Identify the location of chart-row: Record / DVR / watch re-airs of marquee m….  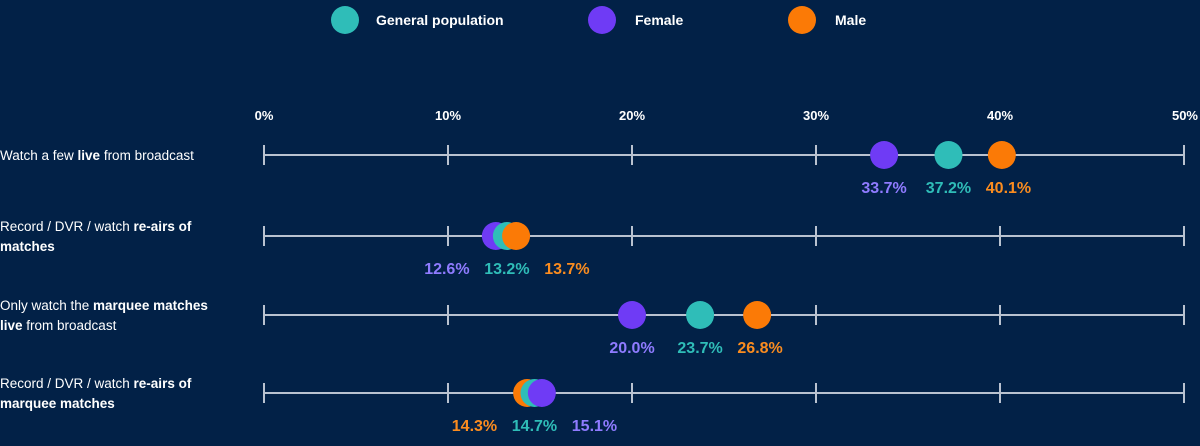
(592, 405).